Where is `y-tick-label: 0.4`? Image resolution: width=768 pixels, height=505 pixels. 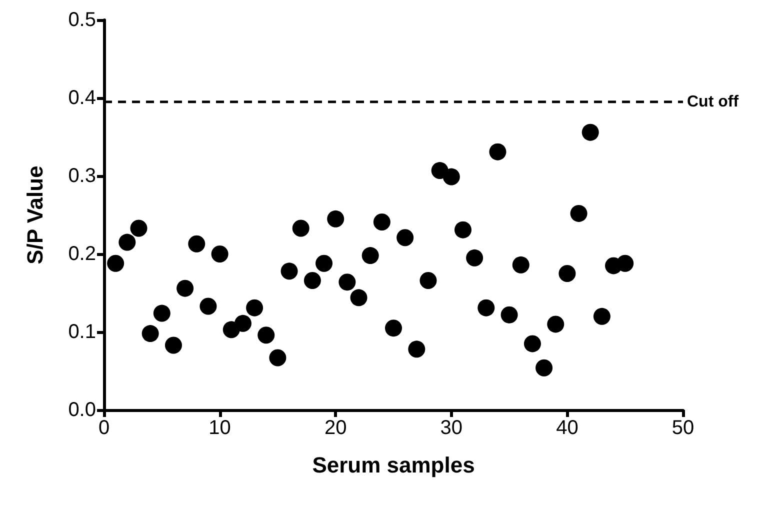
y-tick-label: 0.4 is located at coordinates (82, 98).